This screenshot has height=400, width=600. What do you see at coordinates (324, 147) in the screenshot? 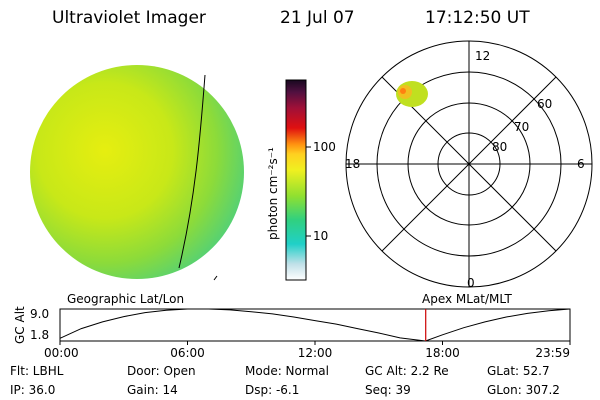
I see `colorbar-label-100: 100` at bounding box center [324, 147].